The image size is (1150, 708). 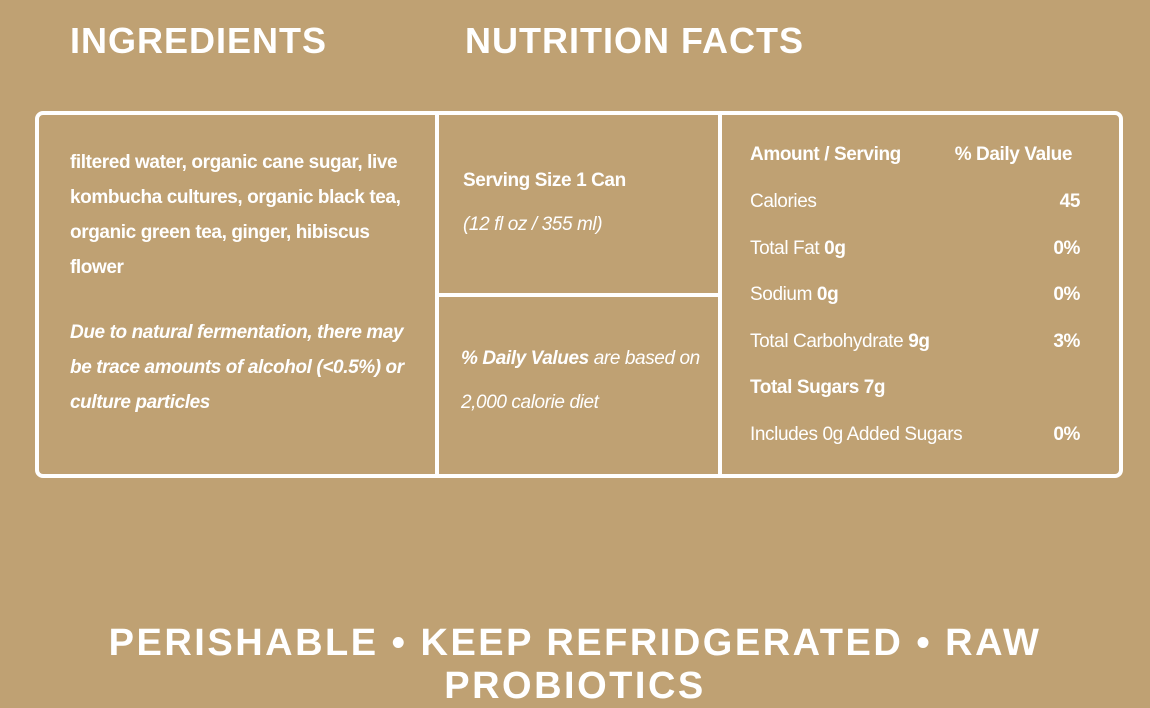 What do you see at coordinates (804, 387) in the screenshot?
I see `nutrient-label: Total Sugars` at bounding box center [804, 387].